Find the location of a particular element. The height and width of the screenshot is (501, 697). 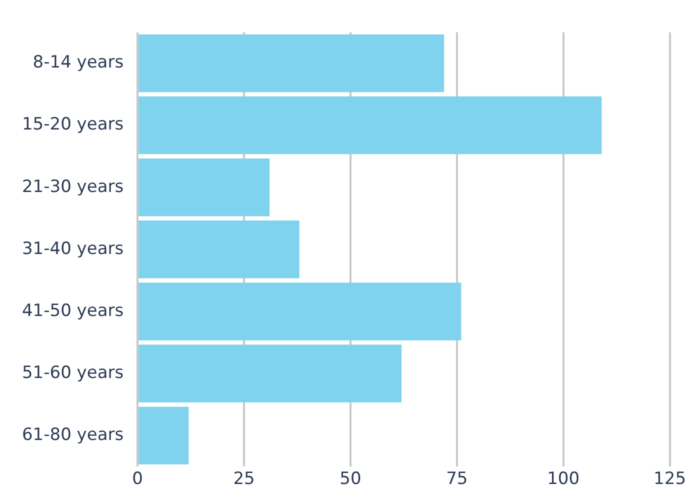

y-tick-label: 51-60 years is located at coordinates (73, 372).